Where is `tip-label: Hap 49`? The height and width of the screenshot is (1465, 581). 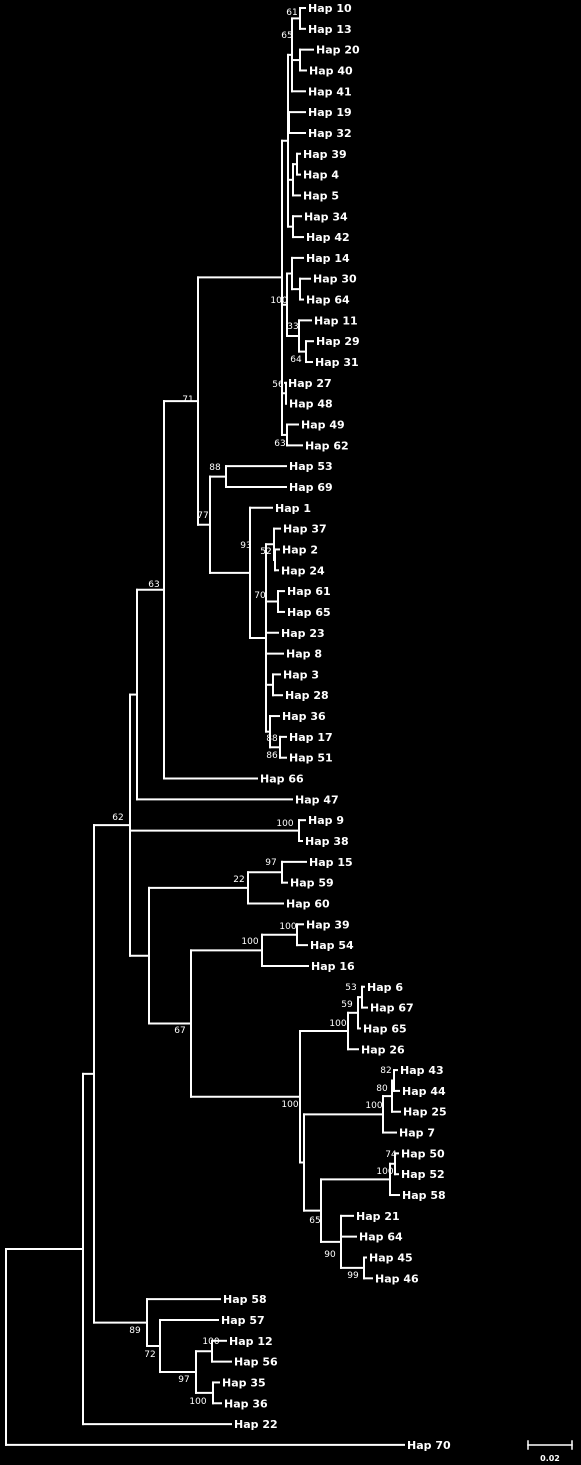 tip-label: Hap 49 is located at coordinates (323, 425).